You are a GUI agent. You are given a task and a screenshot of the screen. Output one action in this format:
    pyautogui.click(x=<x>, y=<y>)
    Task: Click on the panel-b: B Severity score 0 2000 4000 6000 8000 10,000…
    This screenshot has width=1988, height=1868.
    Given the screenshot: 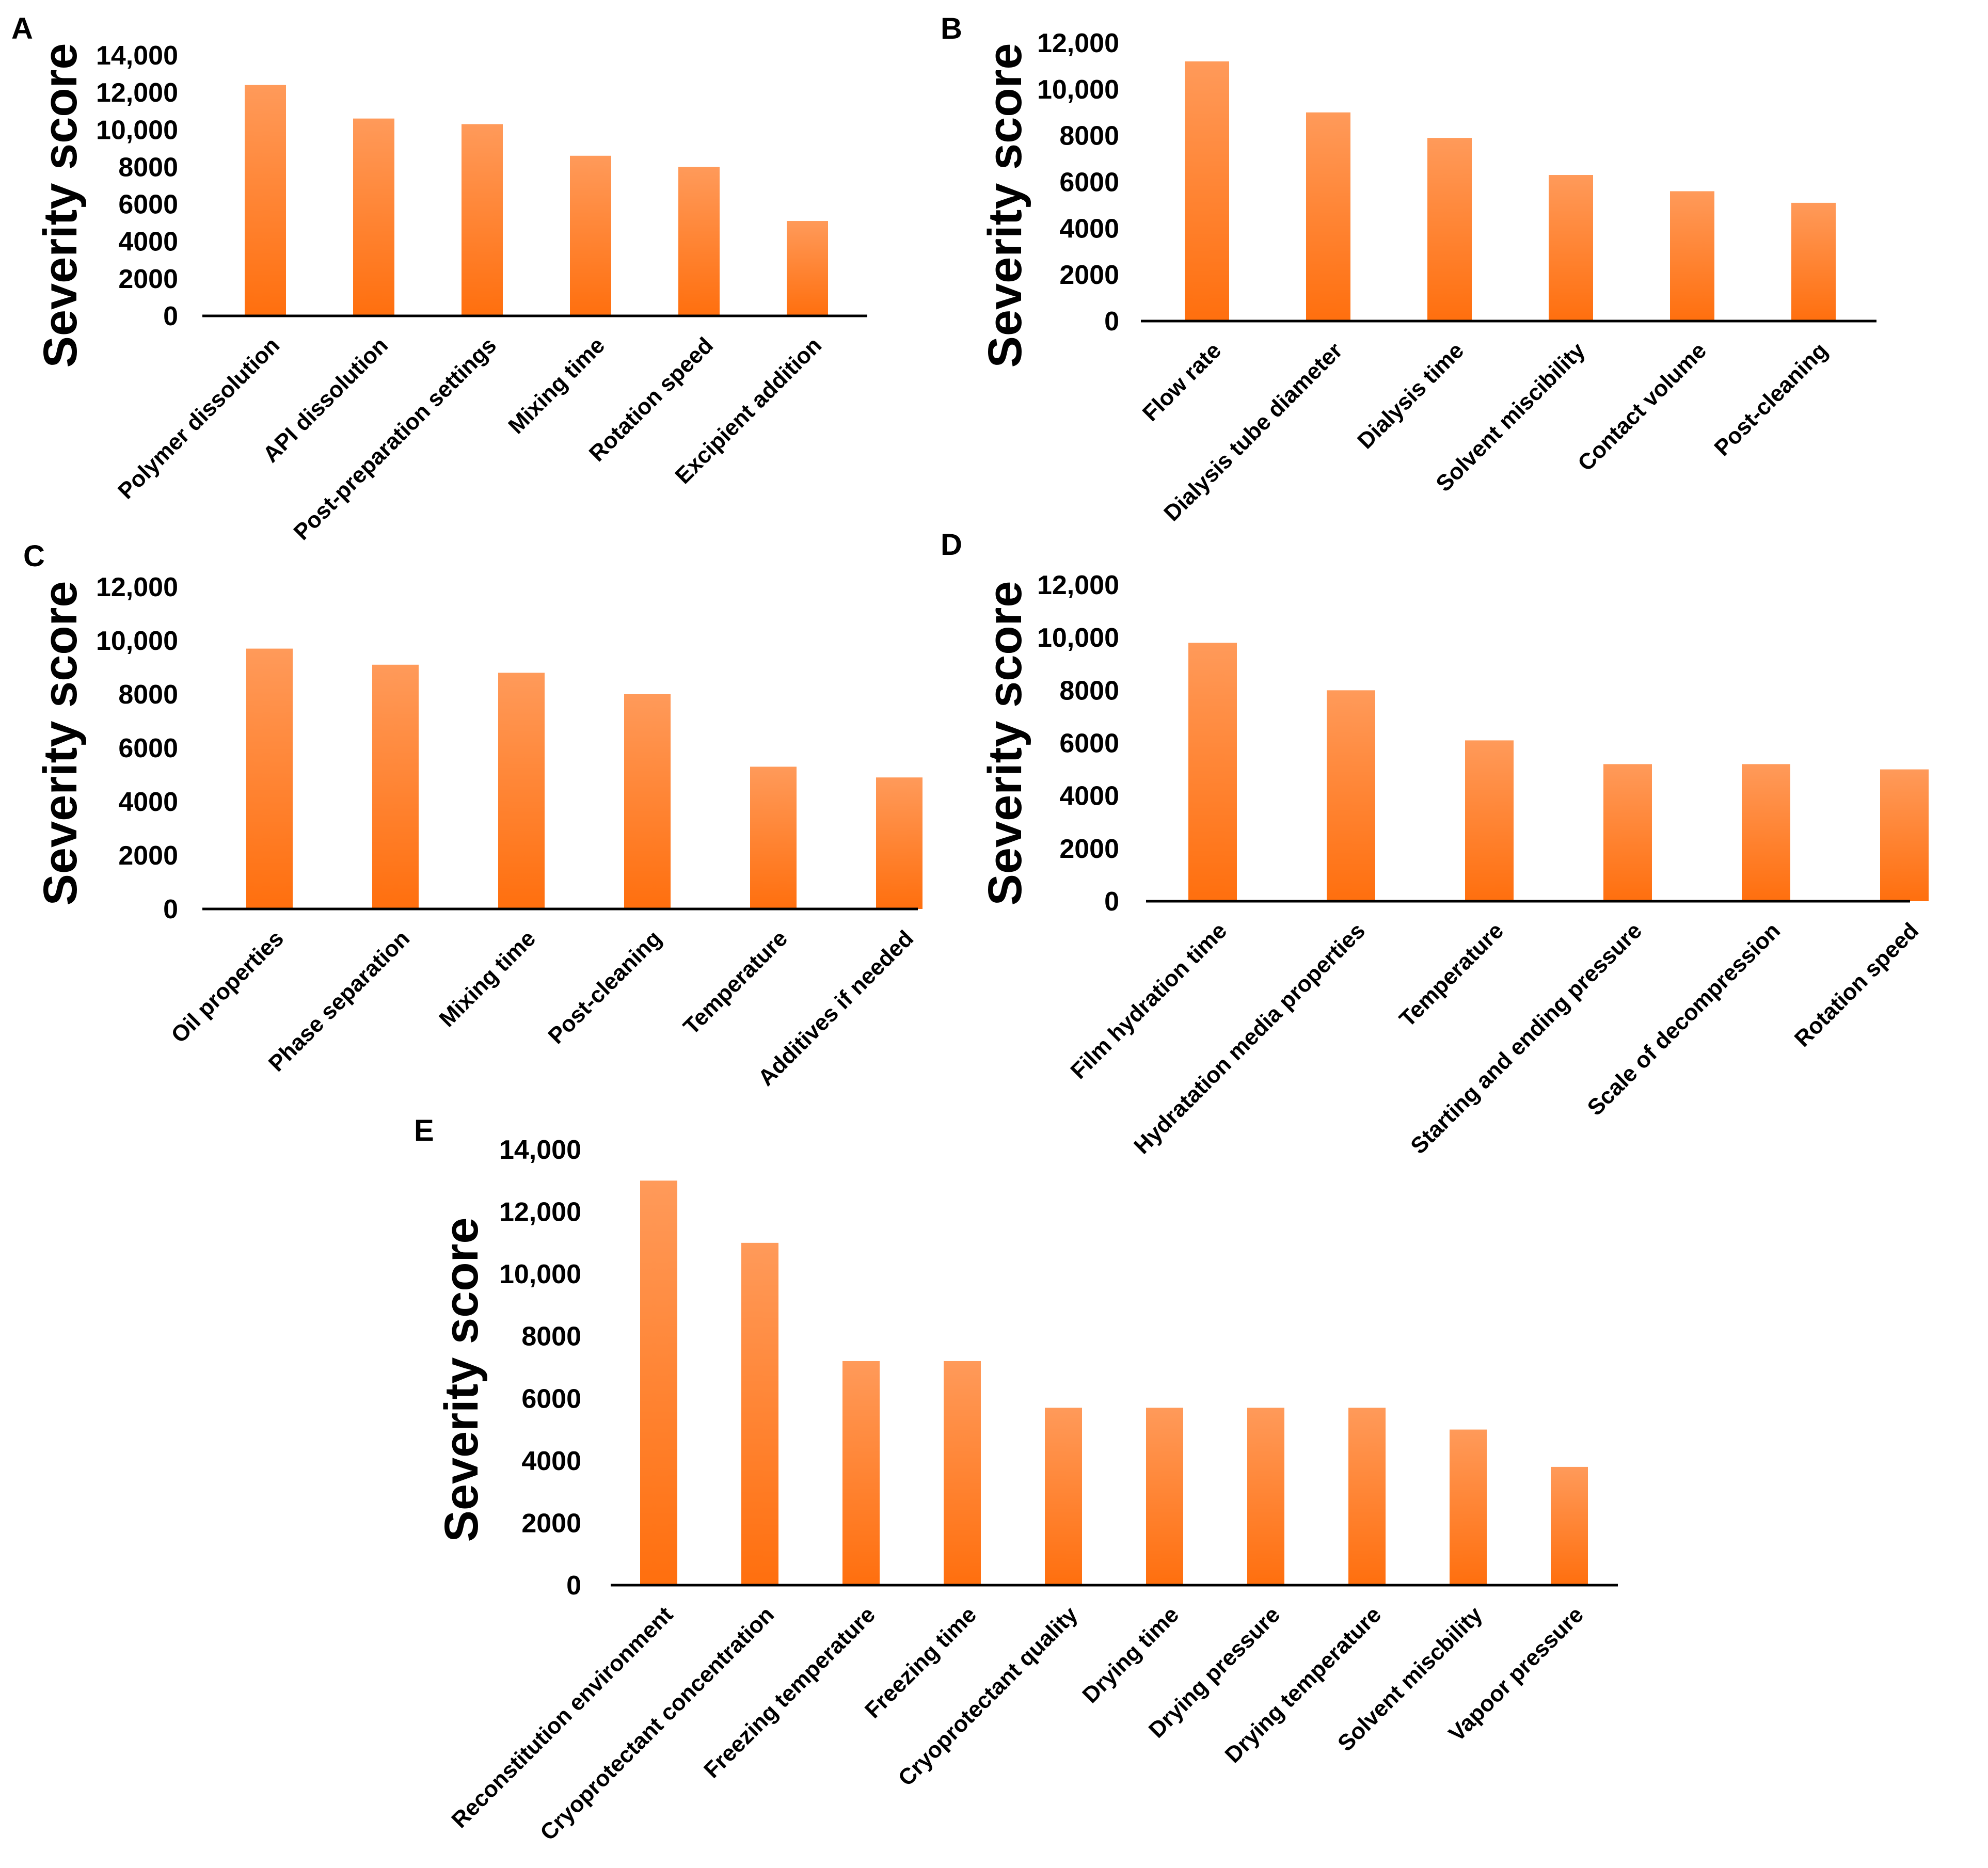 What is the action you would take?
    pyautogui.click(x=1408, y=269)
    